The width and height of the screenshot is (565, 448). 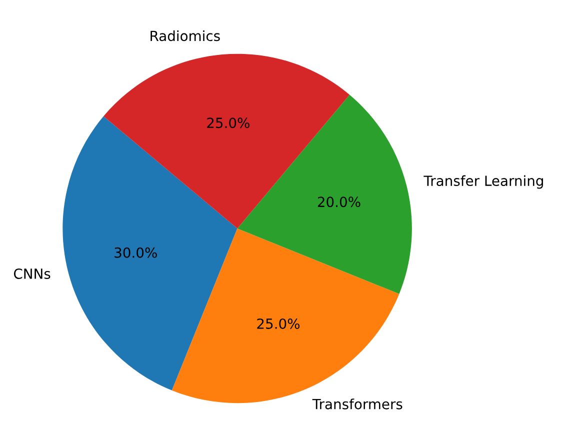 What do you see at coordinates (357, 404) in the screenshot?
I see `slice-label: Transformers` at bounding box center [357, 404].